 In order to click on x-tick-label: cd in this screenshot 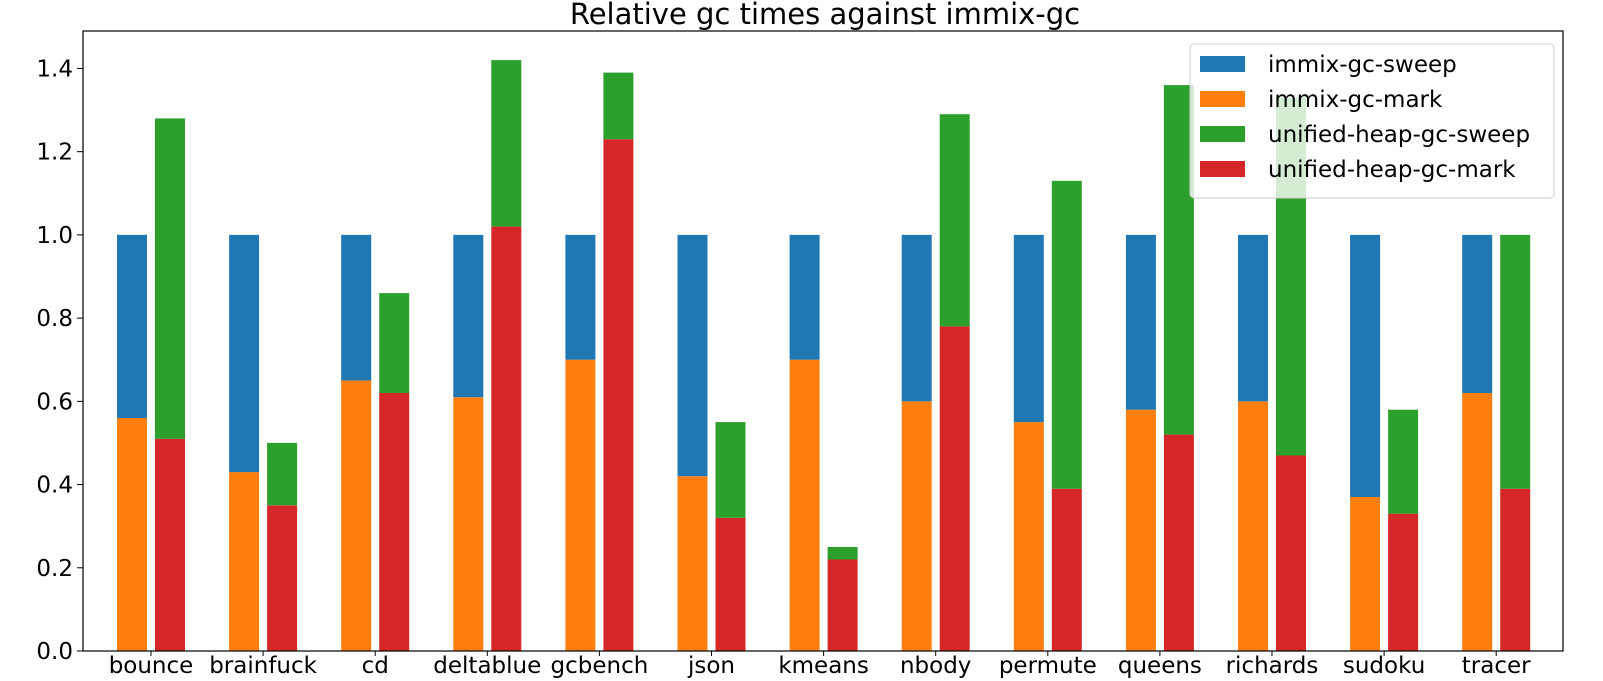, I will do `click(375, 666)`.